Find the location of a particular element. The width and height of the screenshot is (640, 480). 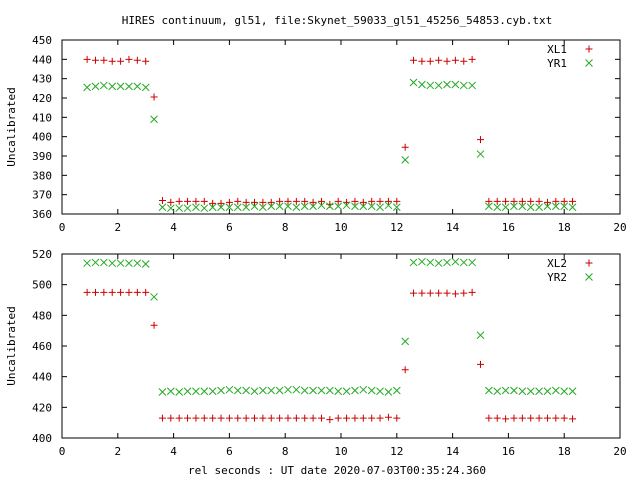

bottom-y-tick-label: 400 is located at coordinates (42, 438).